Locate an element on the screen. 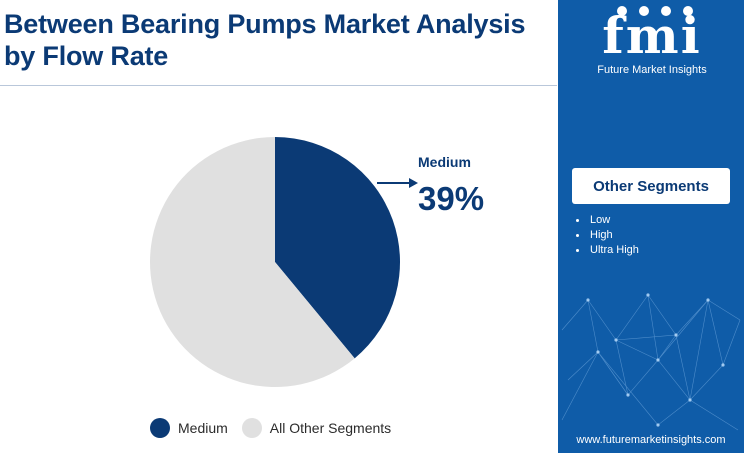 The width and height of the screenshot is (744, 453). pie-slice-medium is located at coordinates (338, 248).